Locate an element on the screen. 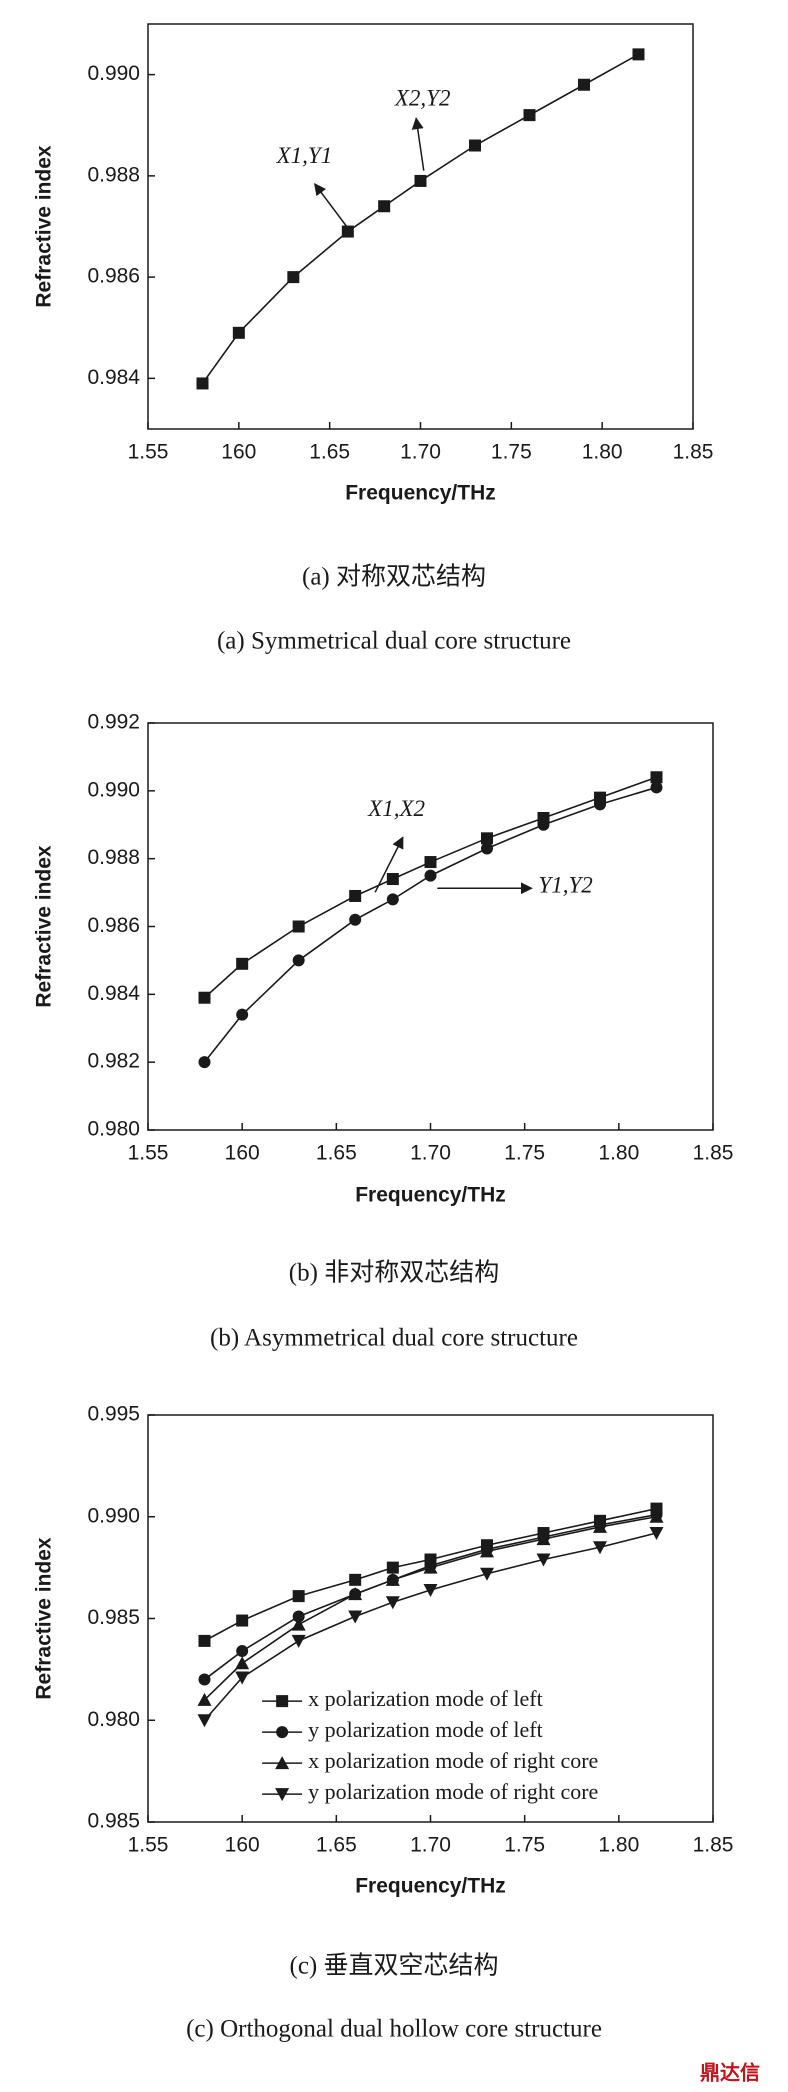  legend-label: x polarization mode of left is located at coordinates (425, 1698).